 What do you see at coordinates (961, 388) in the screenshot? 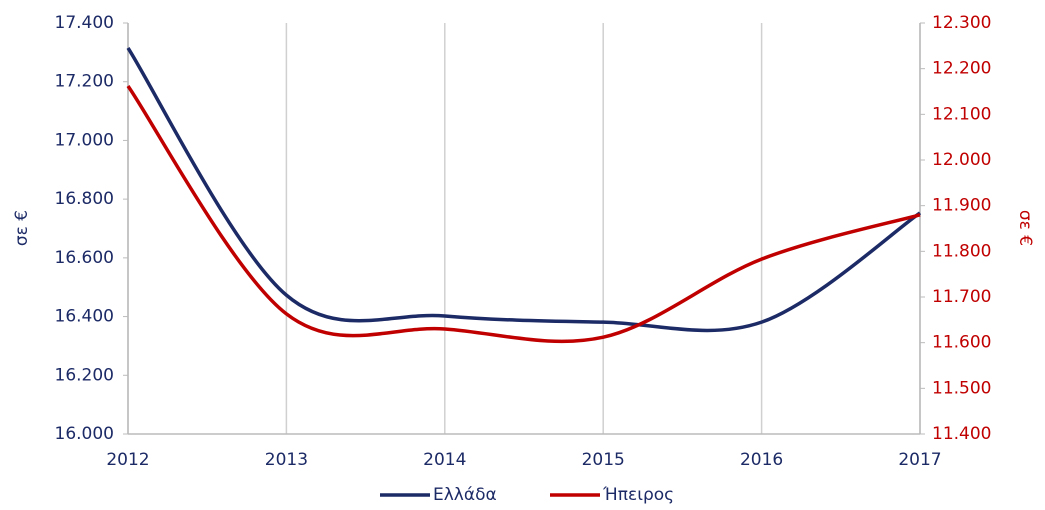
I see `y2-tick-label: 11.500` at bounding box center [961, 388].